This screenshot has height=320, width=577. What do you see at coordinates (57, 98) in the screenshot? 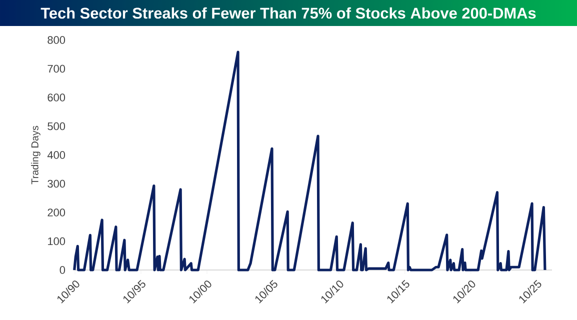
I see `y-tick-label: 600` at bounding box center [57, 98].